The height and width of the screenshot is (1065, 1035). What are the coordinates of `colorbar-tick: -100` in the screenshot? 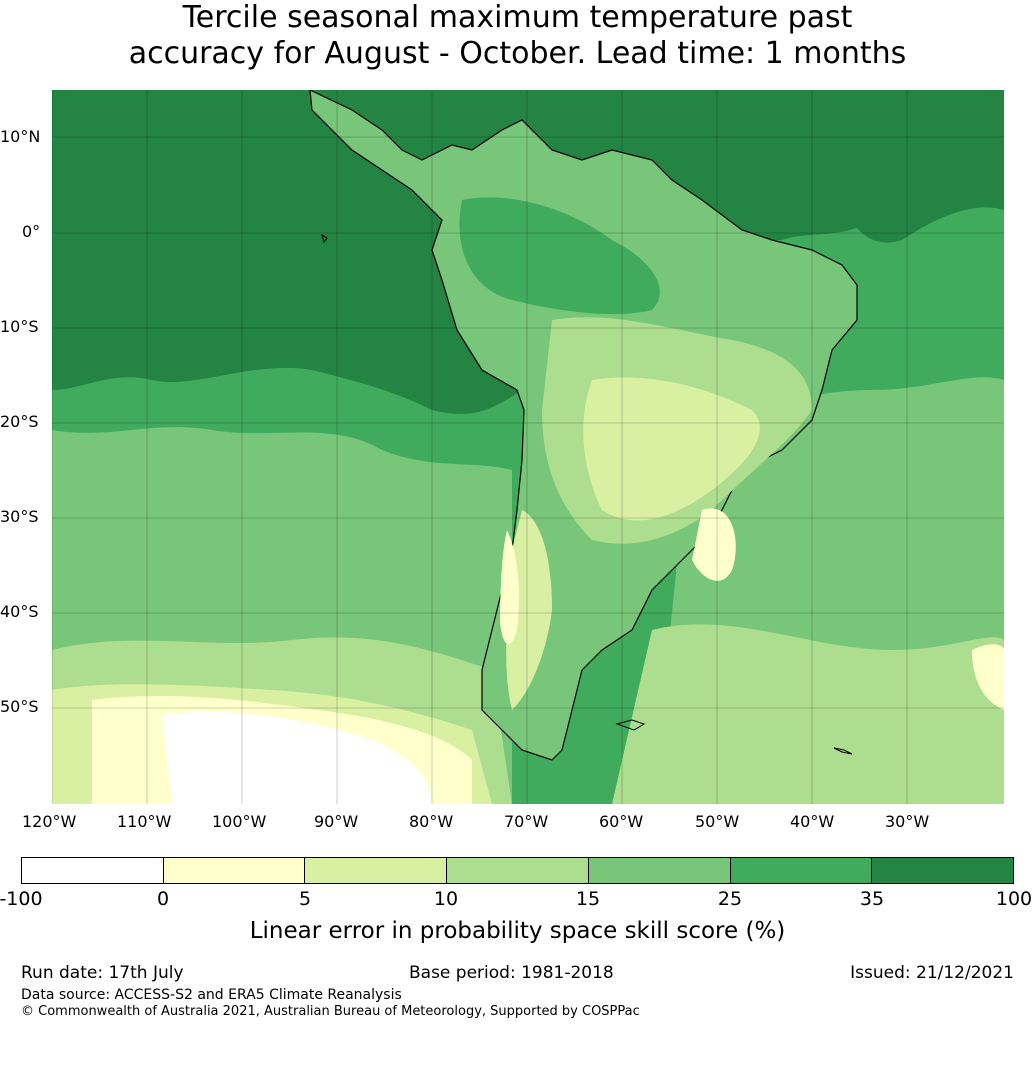 It's located at (21, 899).